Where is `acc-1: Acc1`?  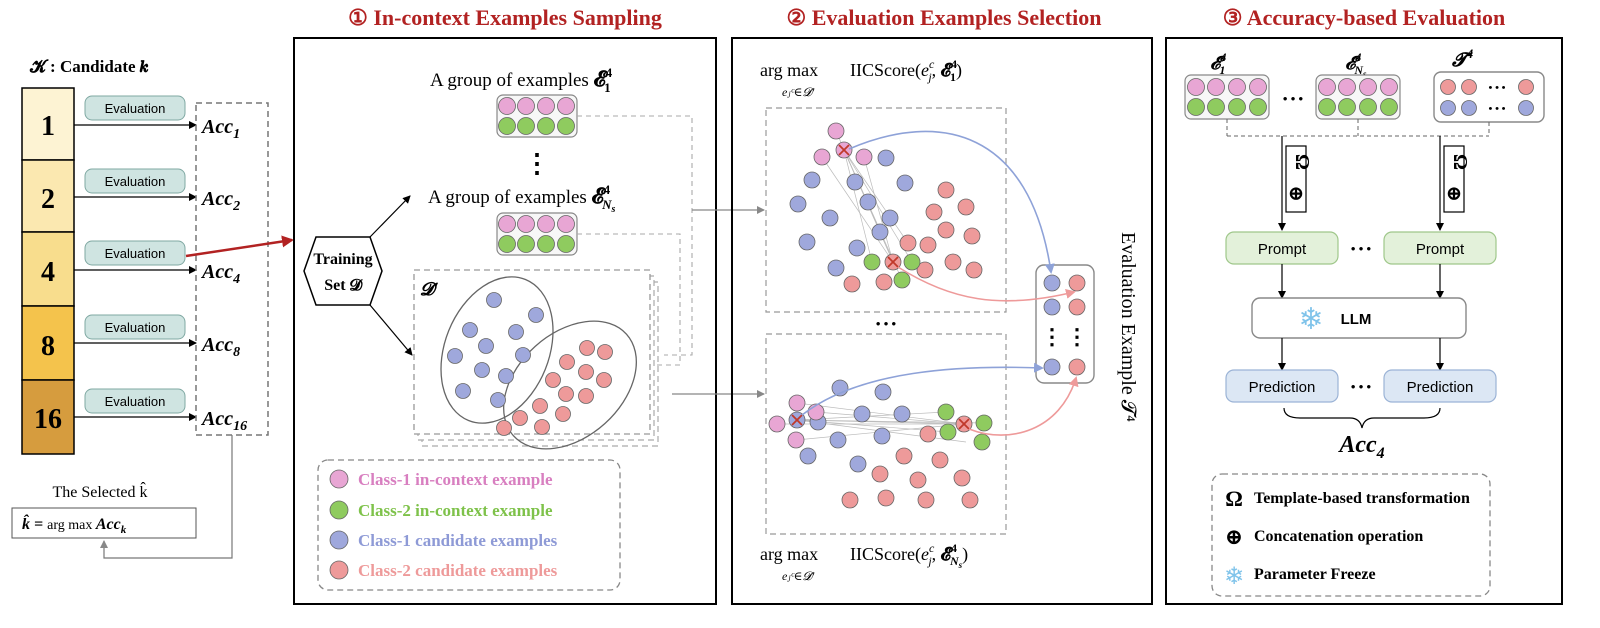
acc-1: Acc1 is located at coordinates (220, 129).